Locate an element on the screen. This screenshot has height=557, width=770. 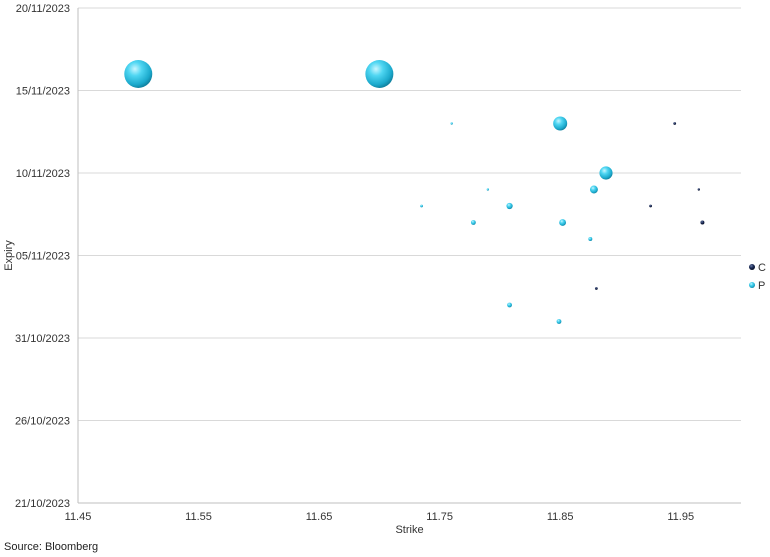
x-axis-title: Strike is located at coordinates (409, 530).